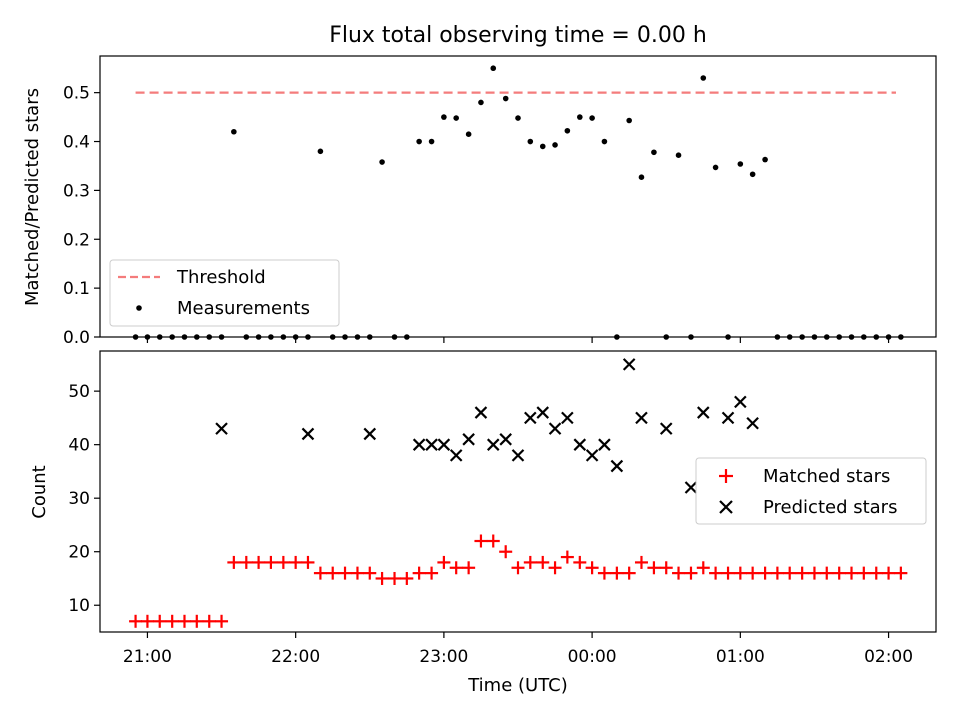  What do you see at coordinates (79, 553) in the screenshot?
I see `count-y-tick-label: 20` at bounding box center [79, 553].